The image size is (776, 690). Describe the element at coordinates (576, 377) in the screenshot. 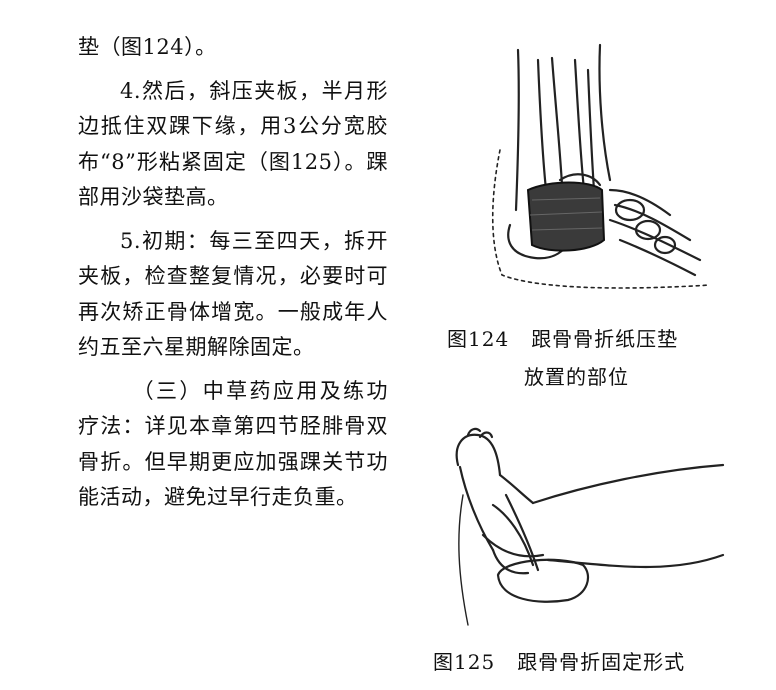

I see `figure-124-caption-line2: 放置的部位` at that location.